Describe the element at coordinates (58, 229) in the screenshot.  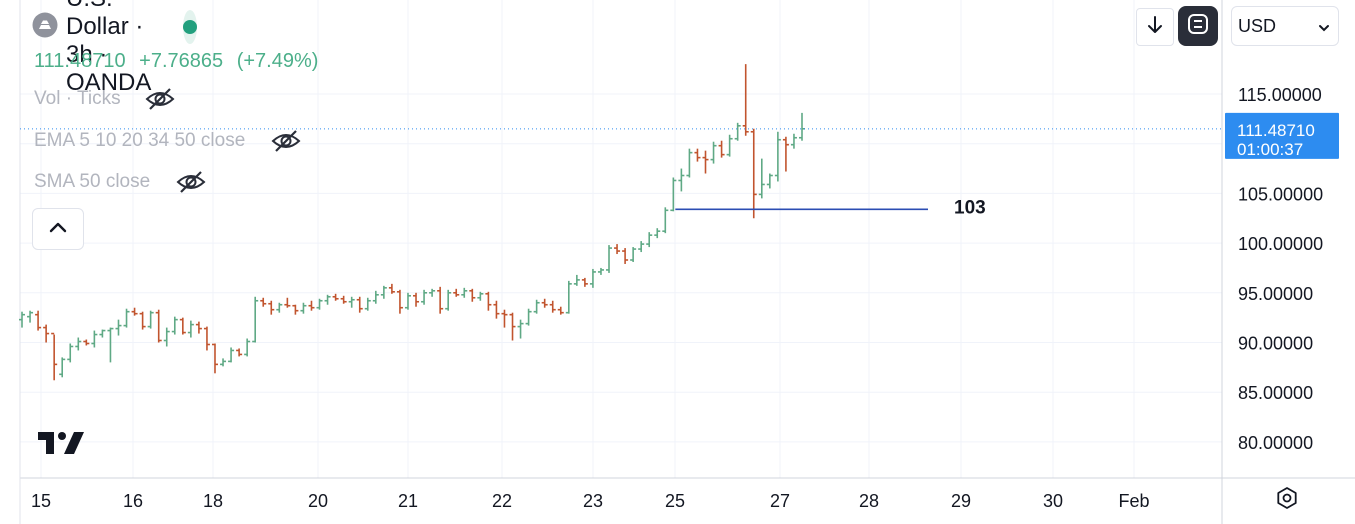
I see `collapse-legend-button` at that location.